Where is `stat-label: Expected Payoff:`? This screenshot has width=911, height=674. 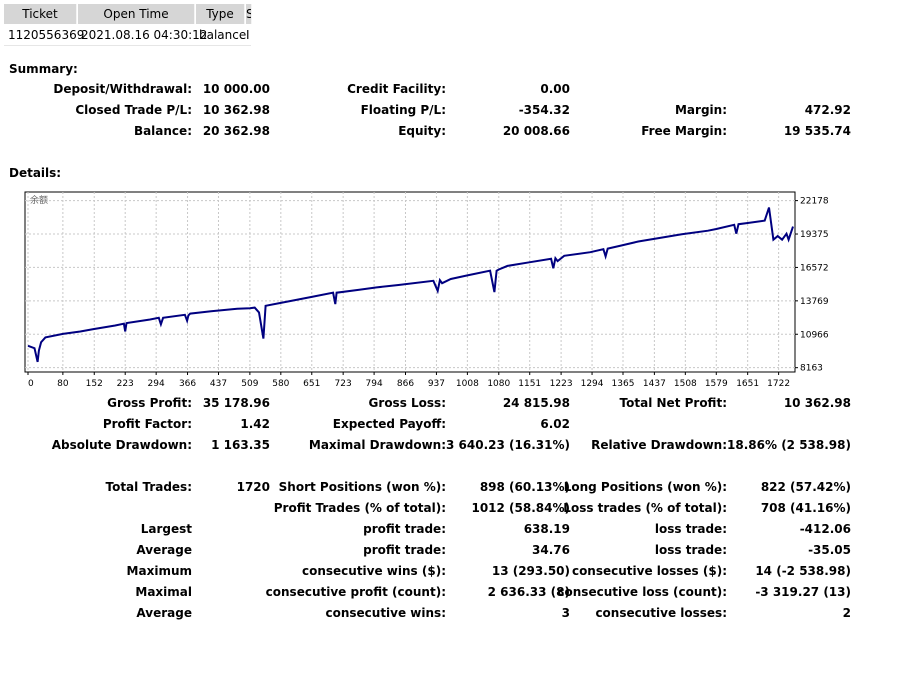
stat-label: Expected Payoff: is located at coordinates (389, 424).